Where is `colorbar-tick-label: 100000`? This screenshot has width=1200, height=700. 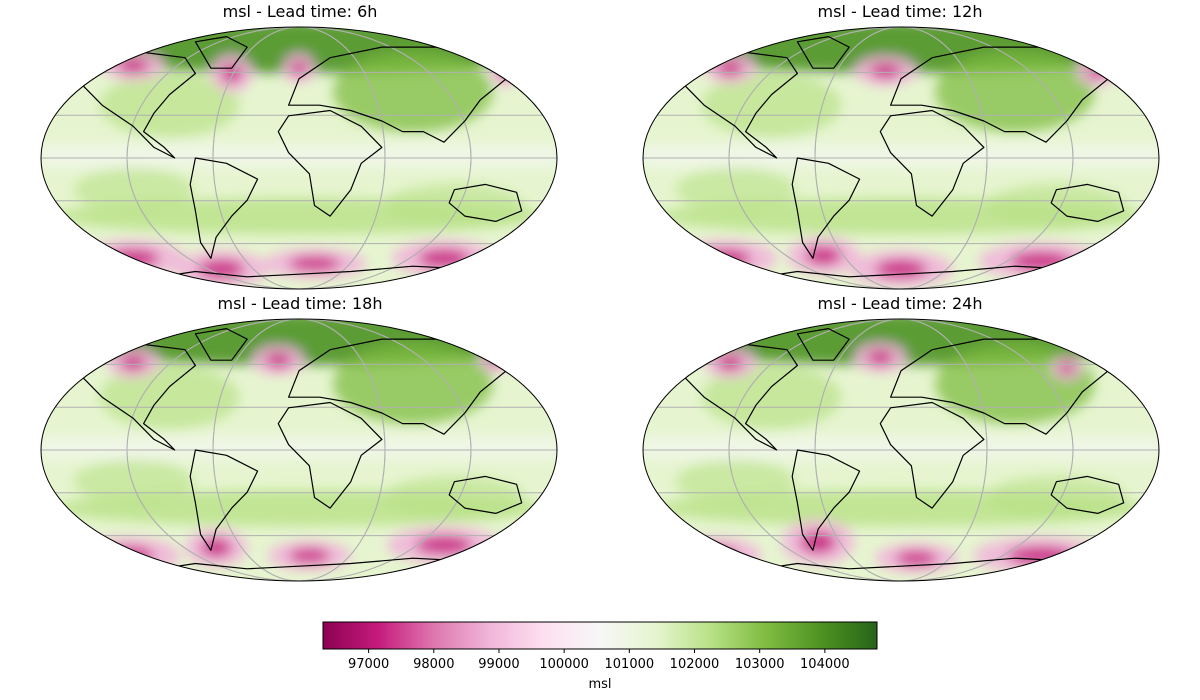 colorbar-tick-label: 100000 is located at coordinates (564, 664).